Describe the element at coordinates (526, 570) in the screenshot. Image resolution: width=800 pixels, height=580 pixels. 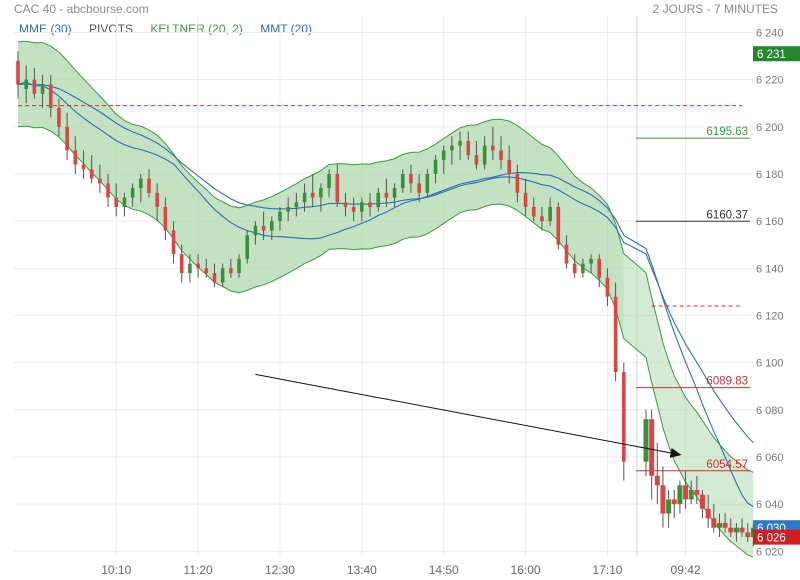
I see `x-tick-label: 16:00` at that location.